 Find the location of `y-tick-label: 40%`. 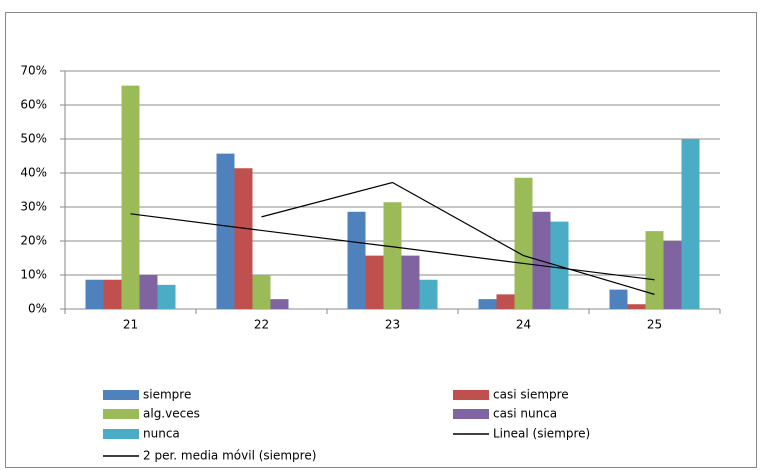

y-tick-label: 40% is located at coordinates (33, 173).